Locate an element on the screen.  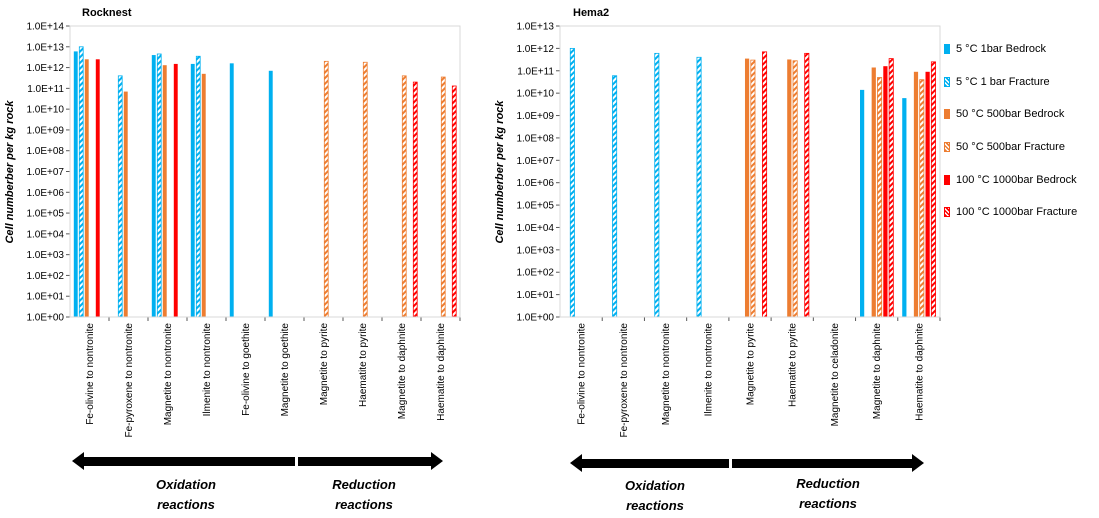
x-category-label: Ilmenite to nontronite is located at coordinates (708, 370).